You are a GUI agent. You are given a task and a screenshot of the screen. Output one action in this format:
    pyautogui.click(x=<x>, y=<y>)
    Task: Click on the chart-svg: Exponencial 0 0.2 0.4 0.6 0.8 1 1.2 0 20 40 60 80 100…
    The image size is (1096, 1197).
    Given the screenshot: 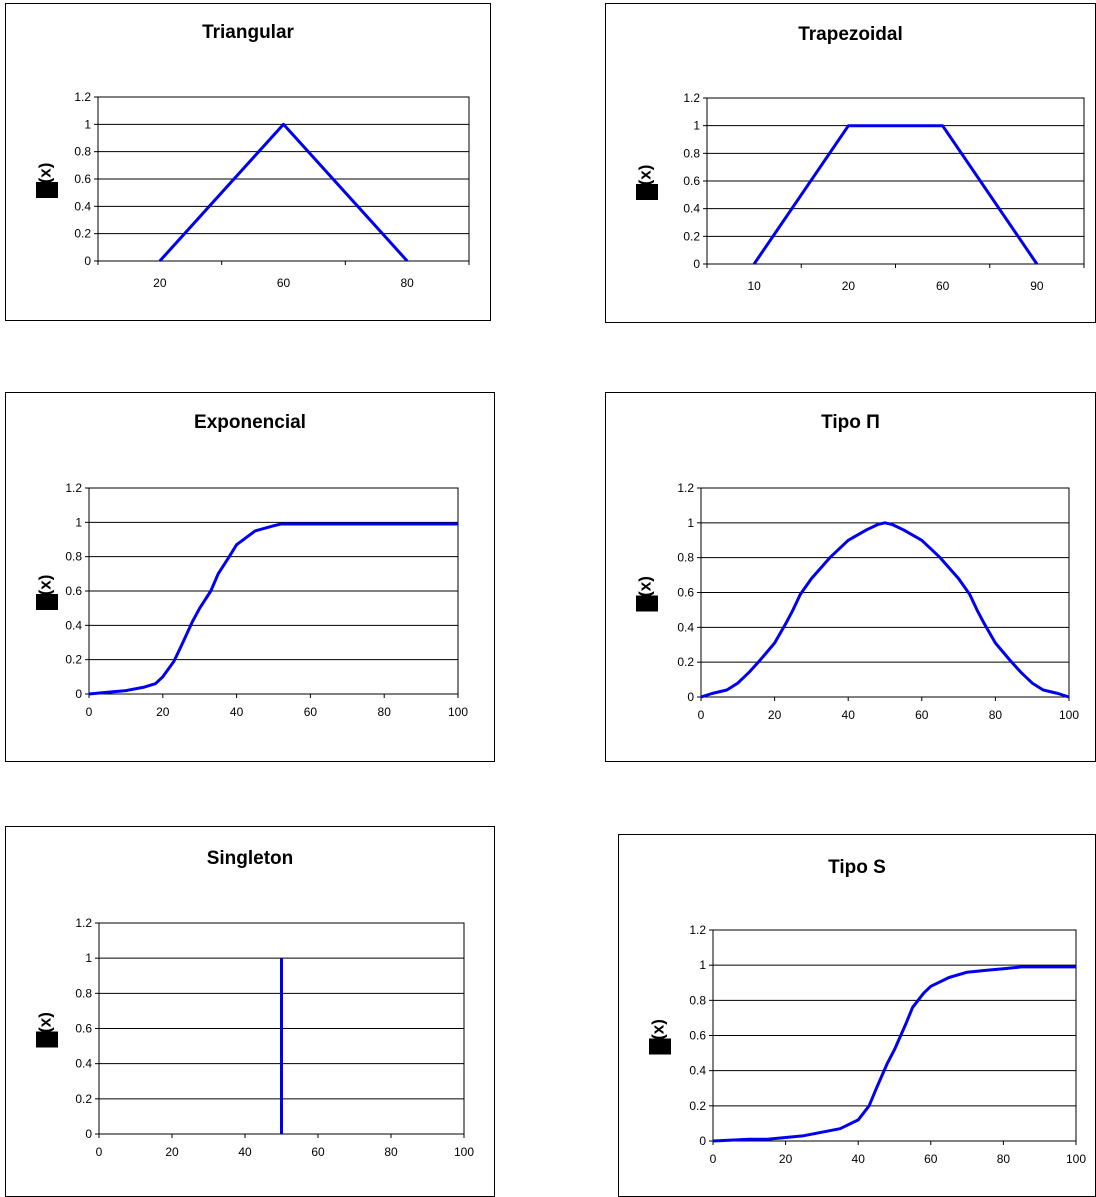 What is the action you would take?
    pyautogui.click(x=251, y=565)
    